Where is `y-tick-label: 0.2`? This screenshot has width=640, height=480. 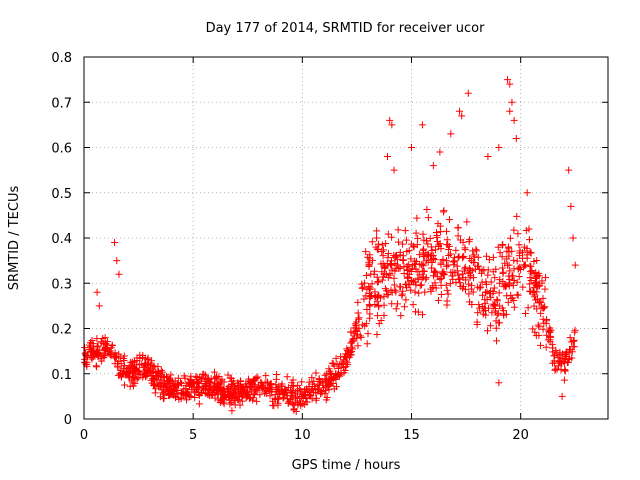 y-tick-label: 0.2 is located at coordinates (61, 330).